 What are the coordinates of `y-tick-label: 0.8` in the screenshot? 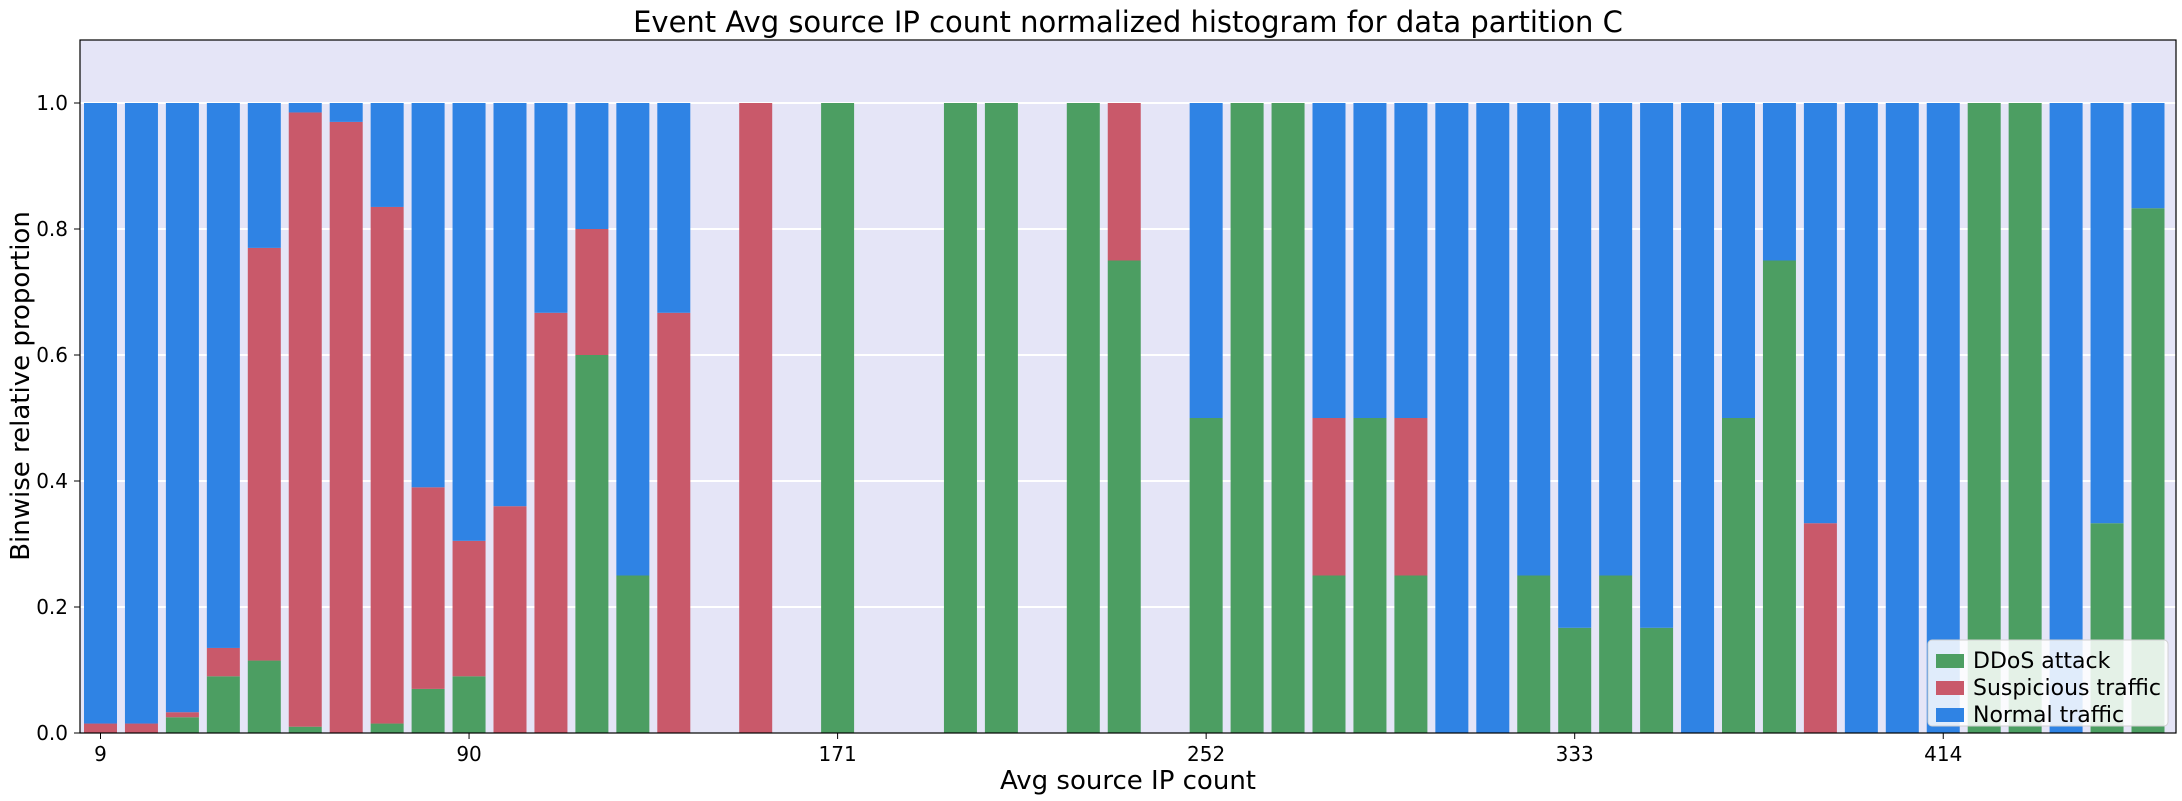 It's located at (52, 229).